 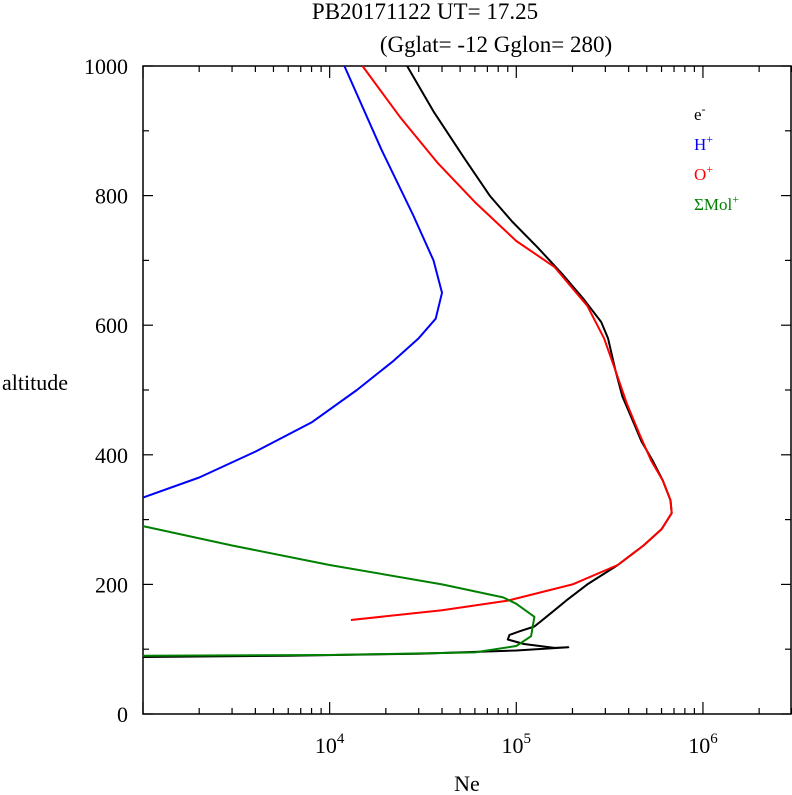 I want to click on x-tick-label: 10⁵, so click(x=517, y=744).